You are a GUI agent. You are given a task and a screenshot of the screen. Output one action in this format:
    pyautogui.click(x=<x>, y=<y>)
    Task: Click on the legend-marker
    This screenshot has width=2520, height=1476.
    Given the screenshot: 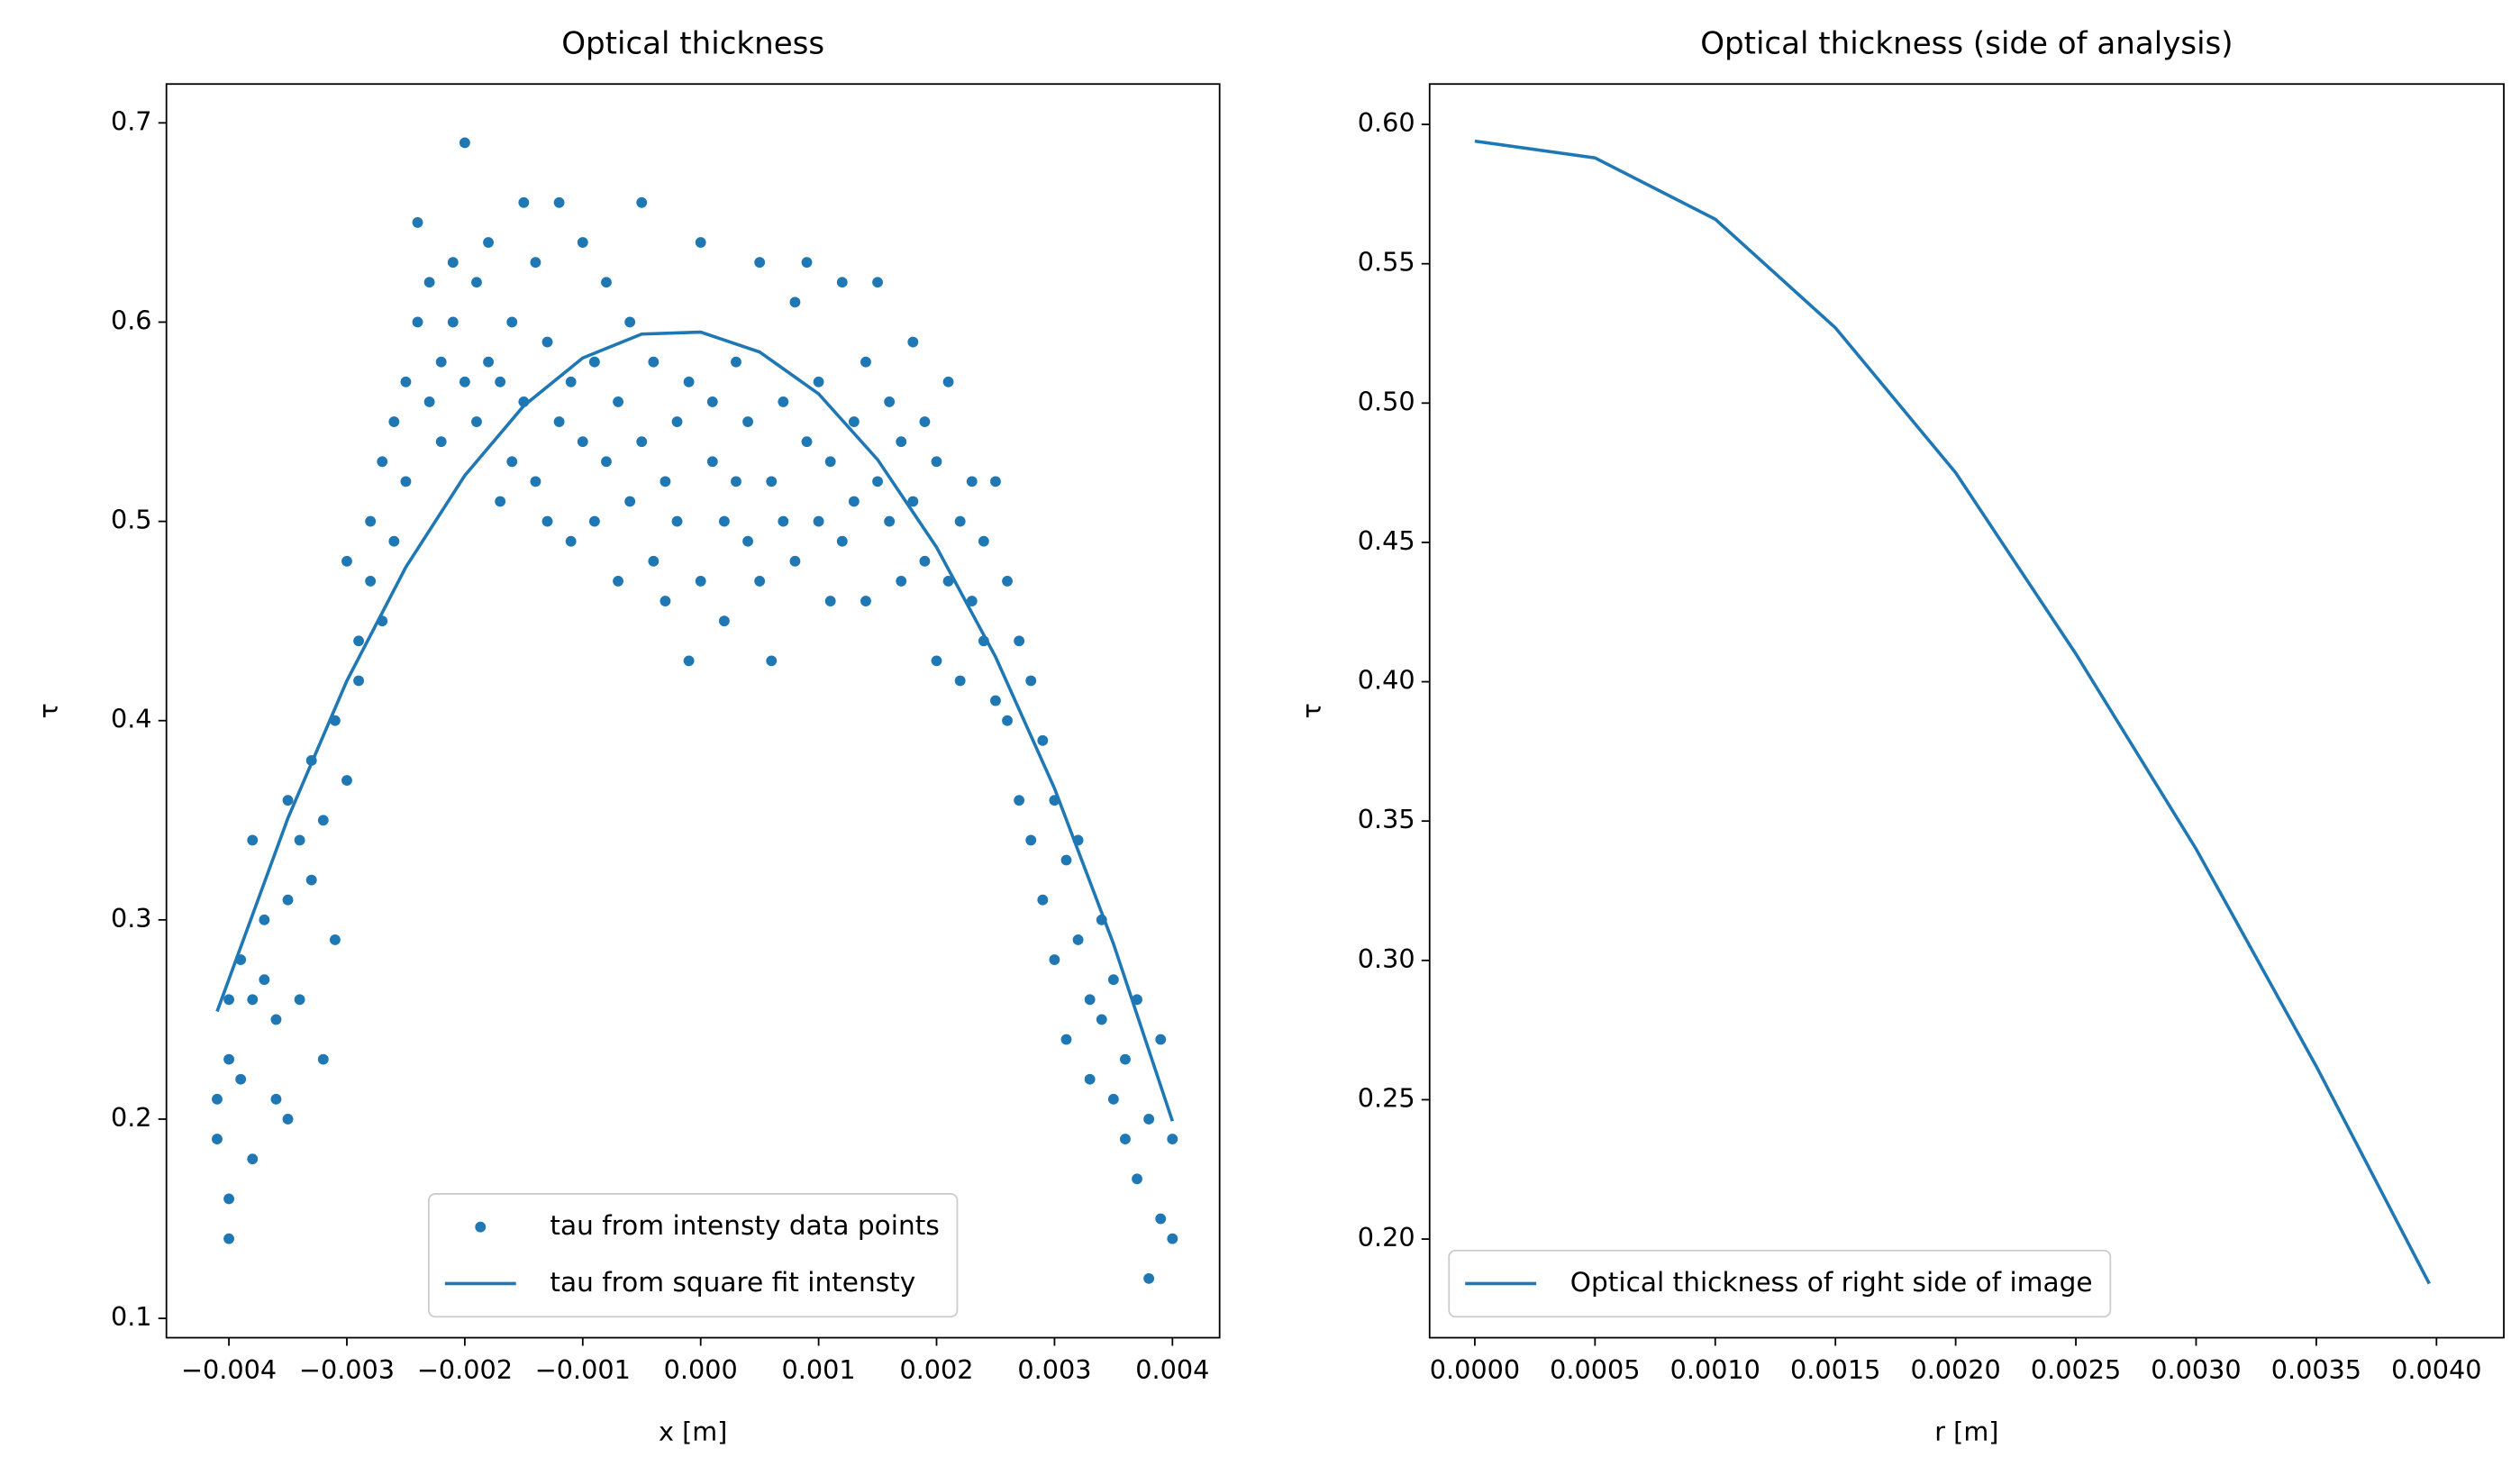 What is the action you would take?
    pyautogui.click(x=481, y=1227)
    